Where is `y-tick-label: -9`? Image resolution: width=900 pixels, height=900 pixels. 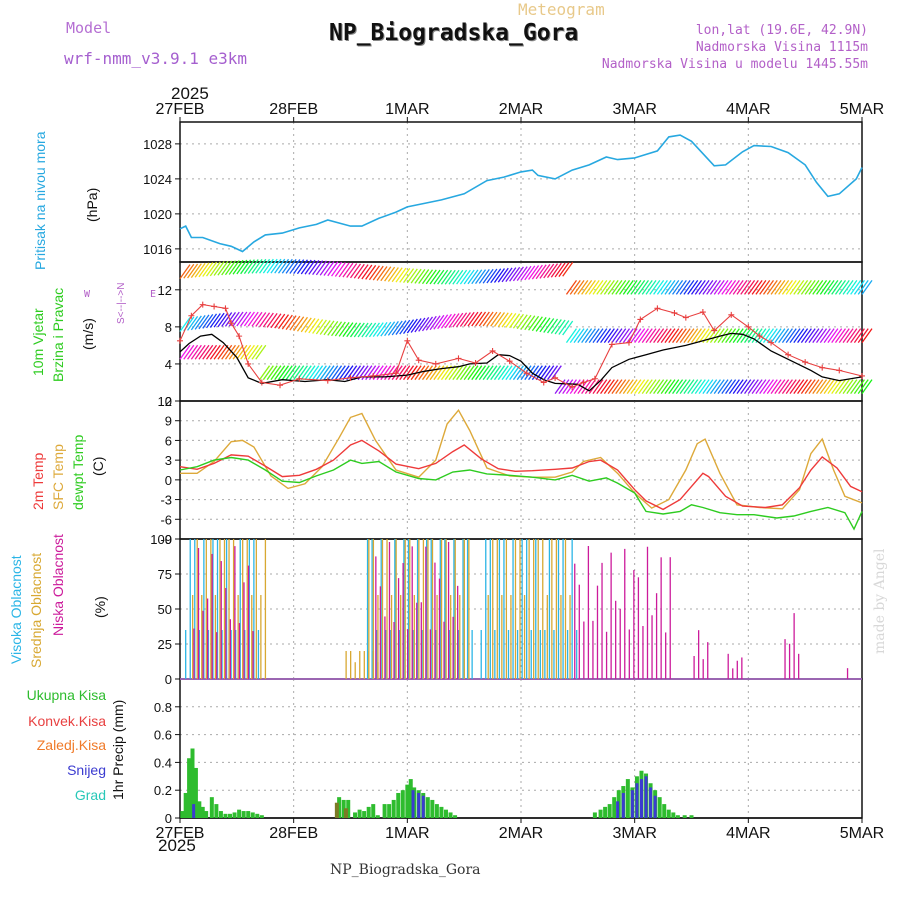
y-tick-label: -9 is located at coordinates (166, 539).